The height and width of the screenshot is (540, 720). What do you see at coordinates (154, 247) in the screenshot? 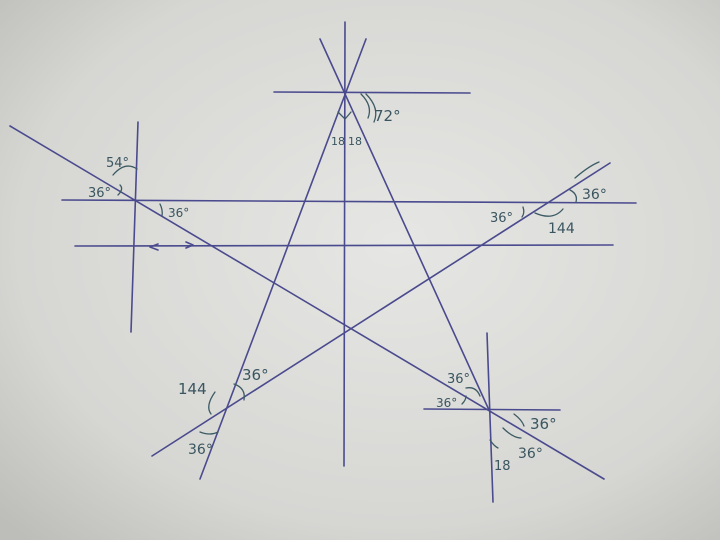
I see `arrow-mark-left` at bounding box center [154, 247].